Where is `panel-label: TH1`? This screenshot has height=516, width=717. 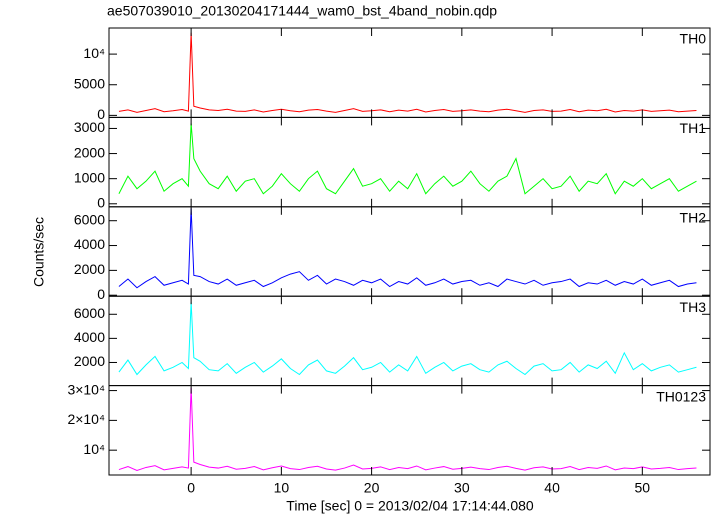 panel-label: TH1 is located at coordinates (693, 128).